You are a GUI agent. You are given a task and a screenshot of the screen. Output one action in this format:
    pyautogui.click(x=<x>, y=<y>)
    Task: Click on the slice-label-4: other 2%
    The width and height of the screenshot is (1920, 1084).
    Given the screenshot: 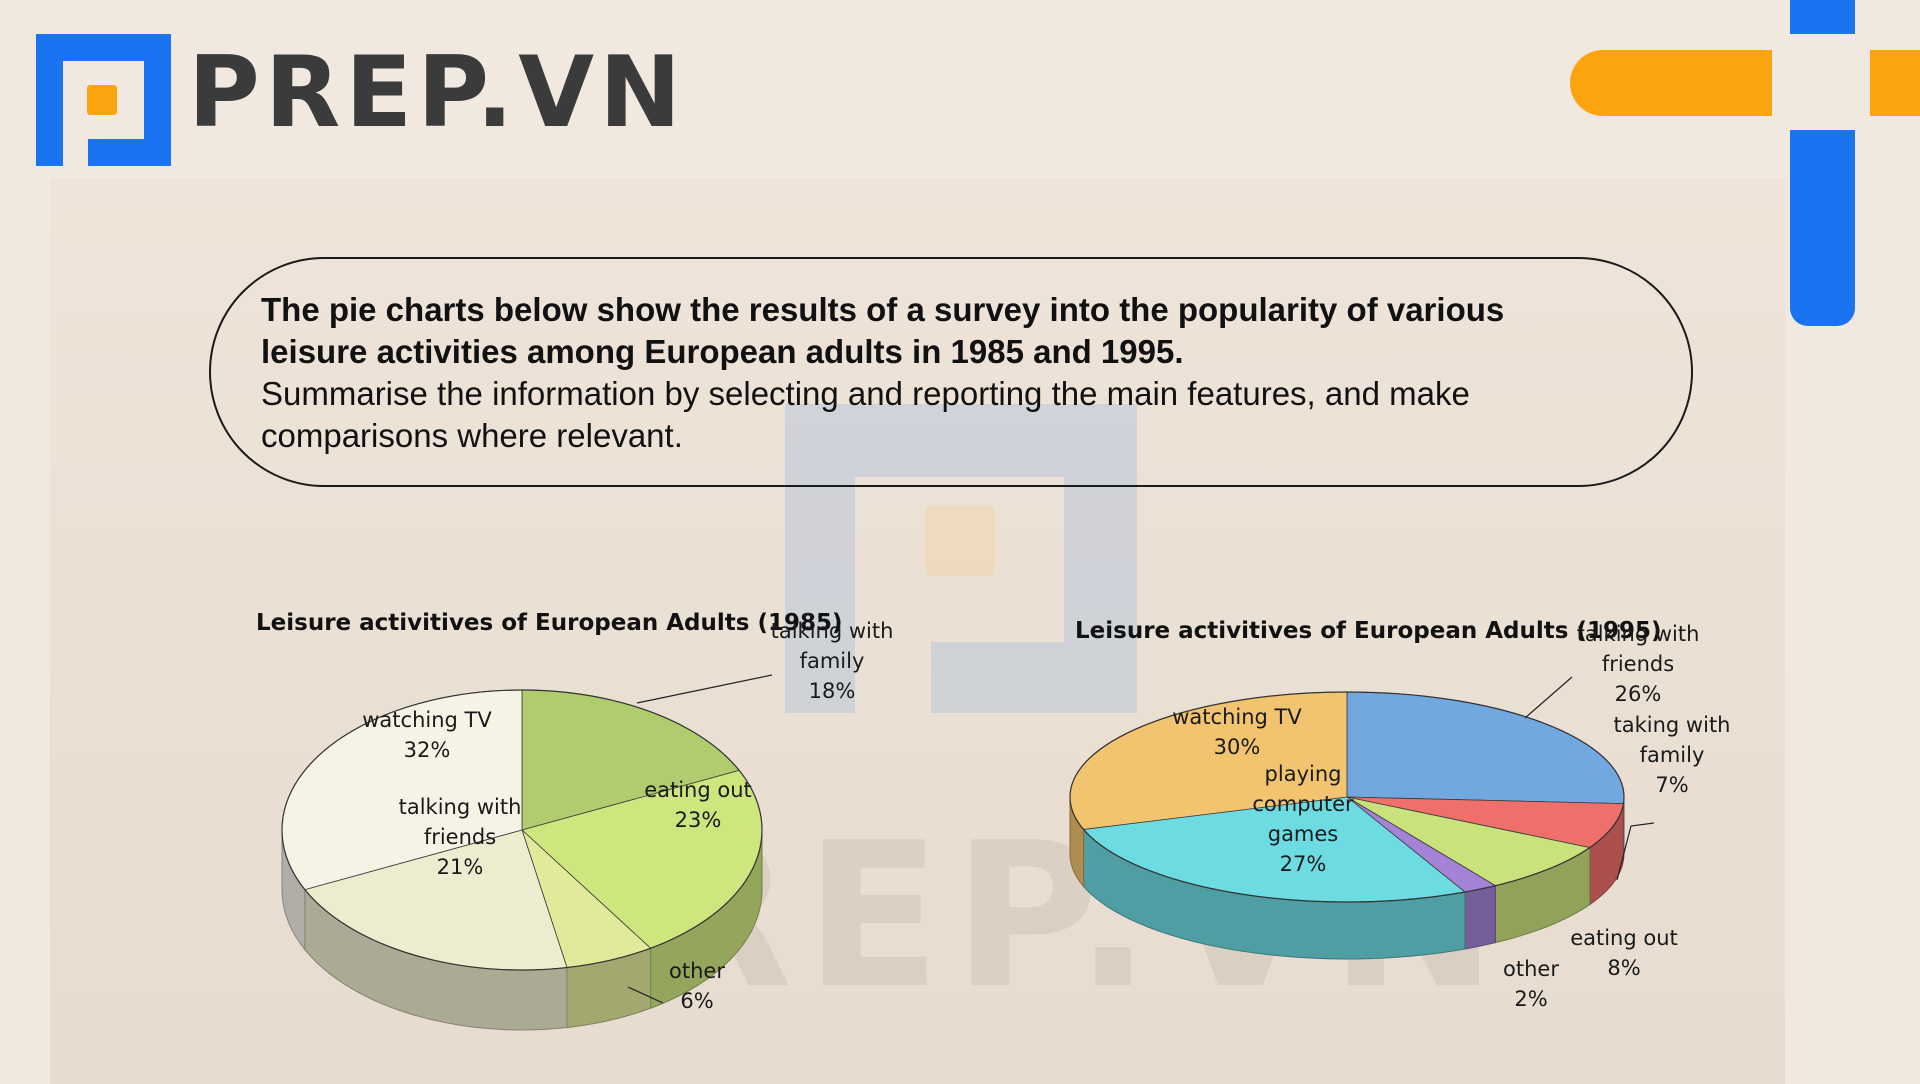 What is the action you would take?
    pyautogui.click(x=1531, y=984)
    